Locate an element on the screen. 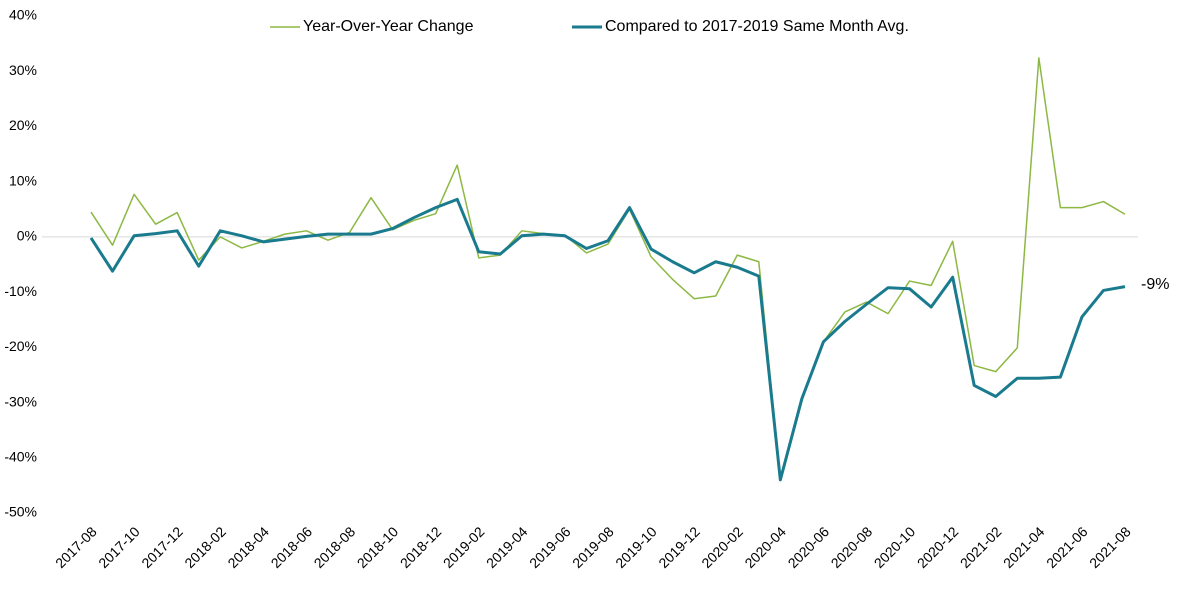 This screenshot has height=591, width=1202. legend-label: Compared to 2017-2019 Same Month Avg. is located at coordinates (757, 26).